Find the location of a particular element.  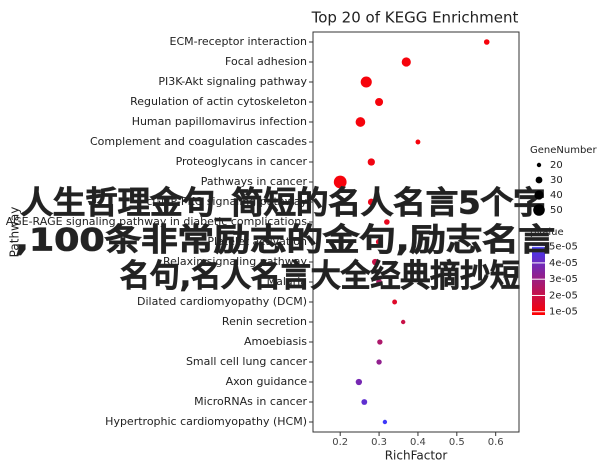

overlay-text: 人生哲理金句_简短的名人名言5个字 is located at coordinates (283, 204).